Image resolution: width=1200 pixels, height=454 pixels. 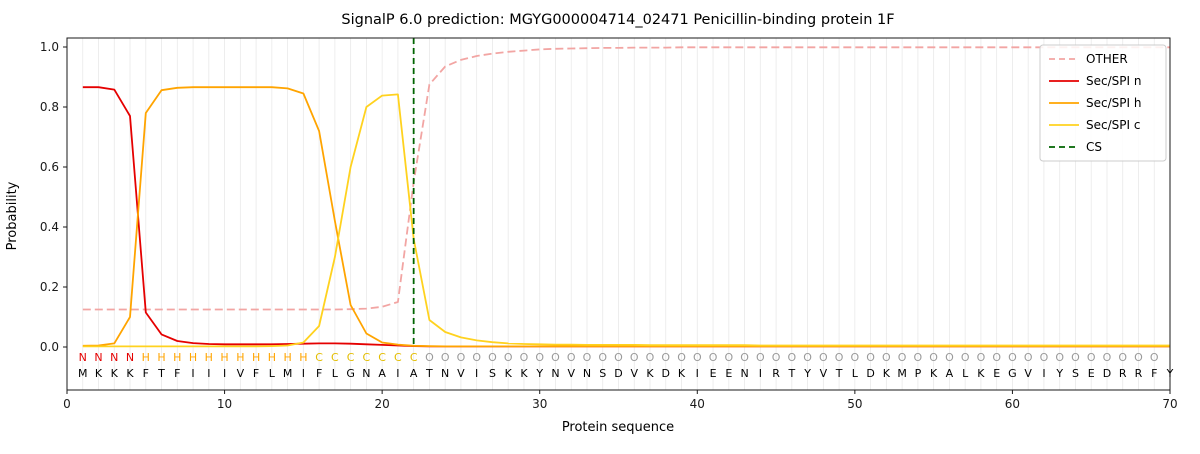 I want to click on x-tick-label: 50, so click(x=854, y=404).